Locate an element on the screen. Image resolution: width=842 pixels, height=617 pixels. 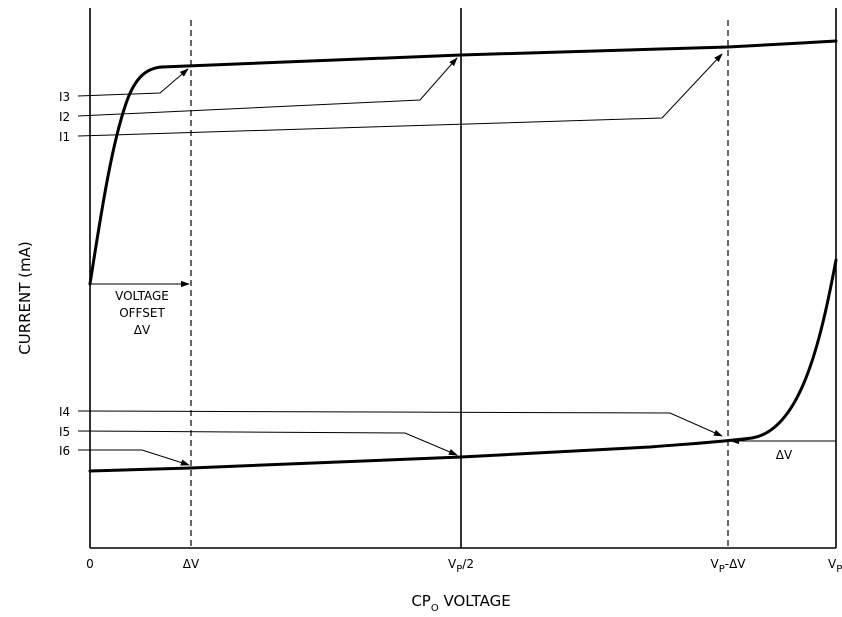
y-axis-title: CURRENT (mA) is located at coordinates (25, 298).